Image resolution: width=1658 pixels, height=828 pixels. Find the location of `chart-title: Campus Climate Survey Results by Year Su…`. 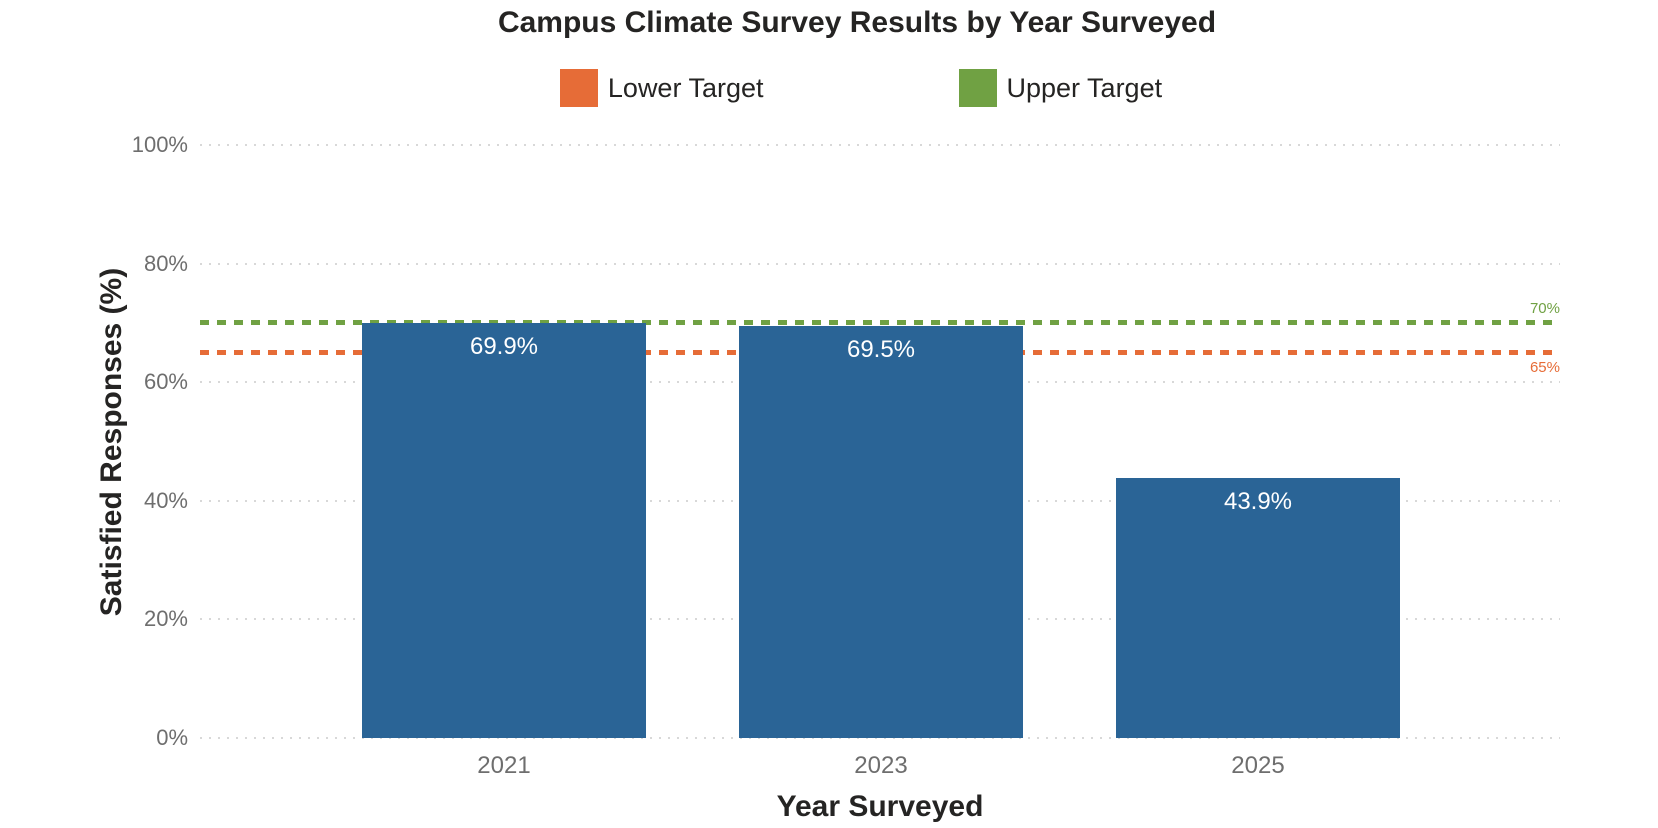

chart-title: Campus Climate Survey Results by Year Su… is located at coordinates (857, 22).